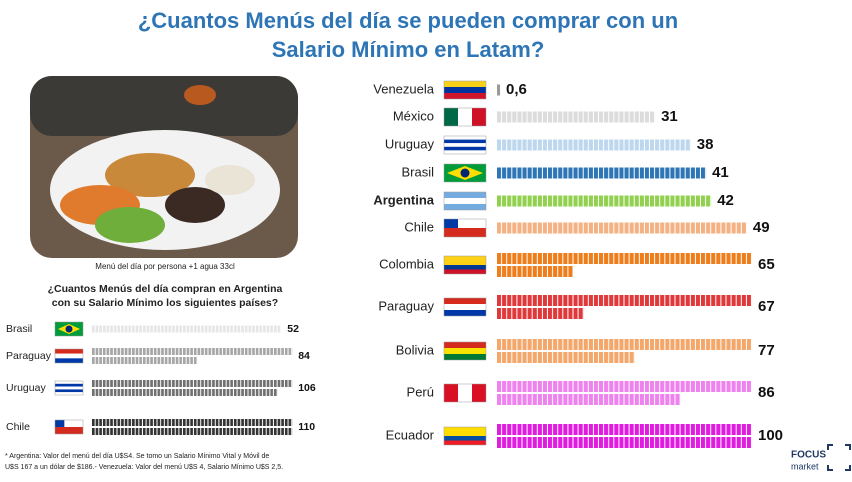  Describe the element at coordinates (669, 116) in the screenshot. I see `value-label: 31` at that location.